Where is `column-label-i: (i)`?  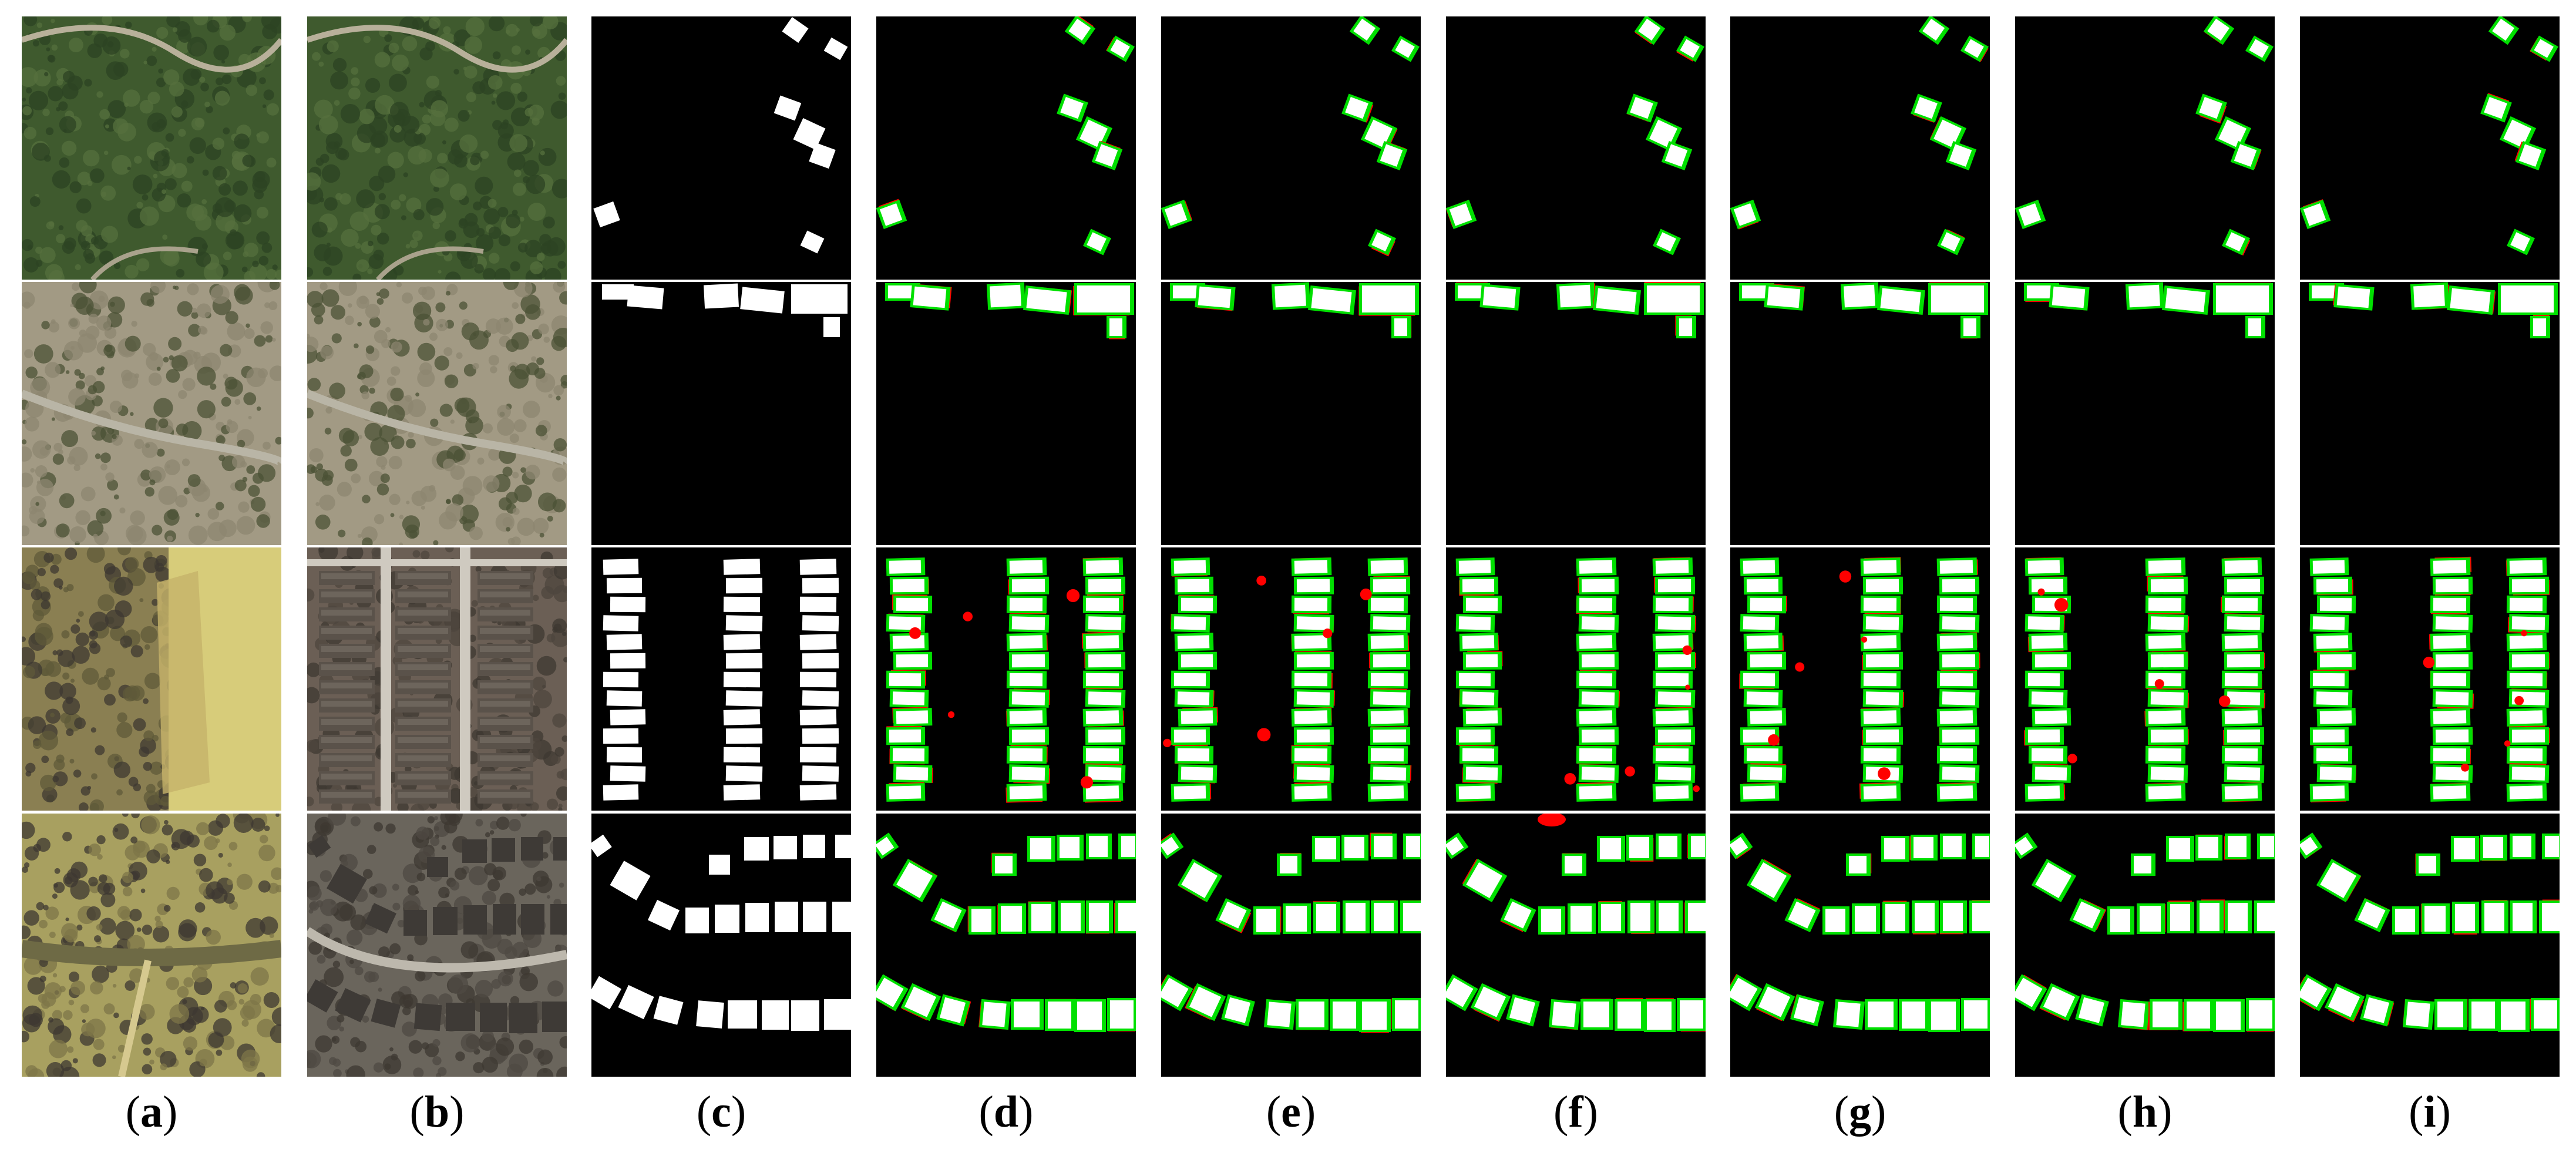 column-label-i: (i) is located at coordinates (2430, 1112).